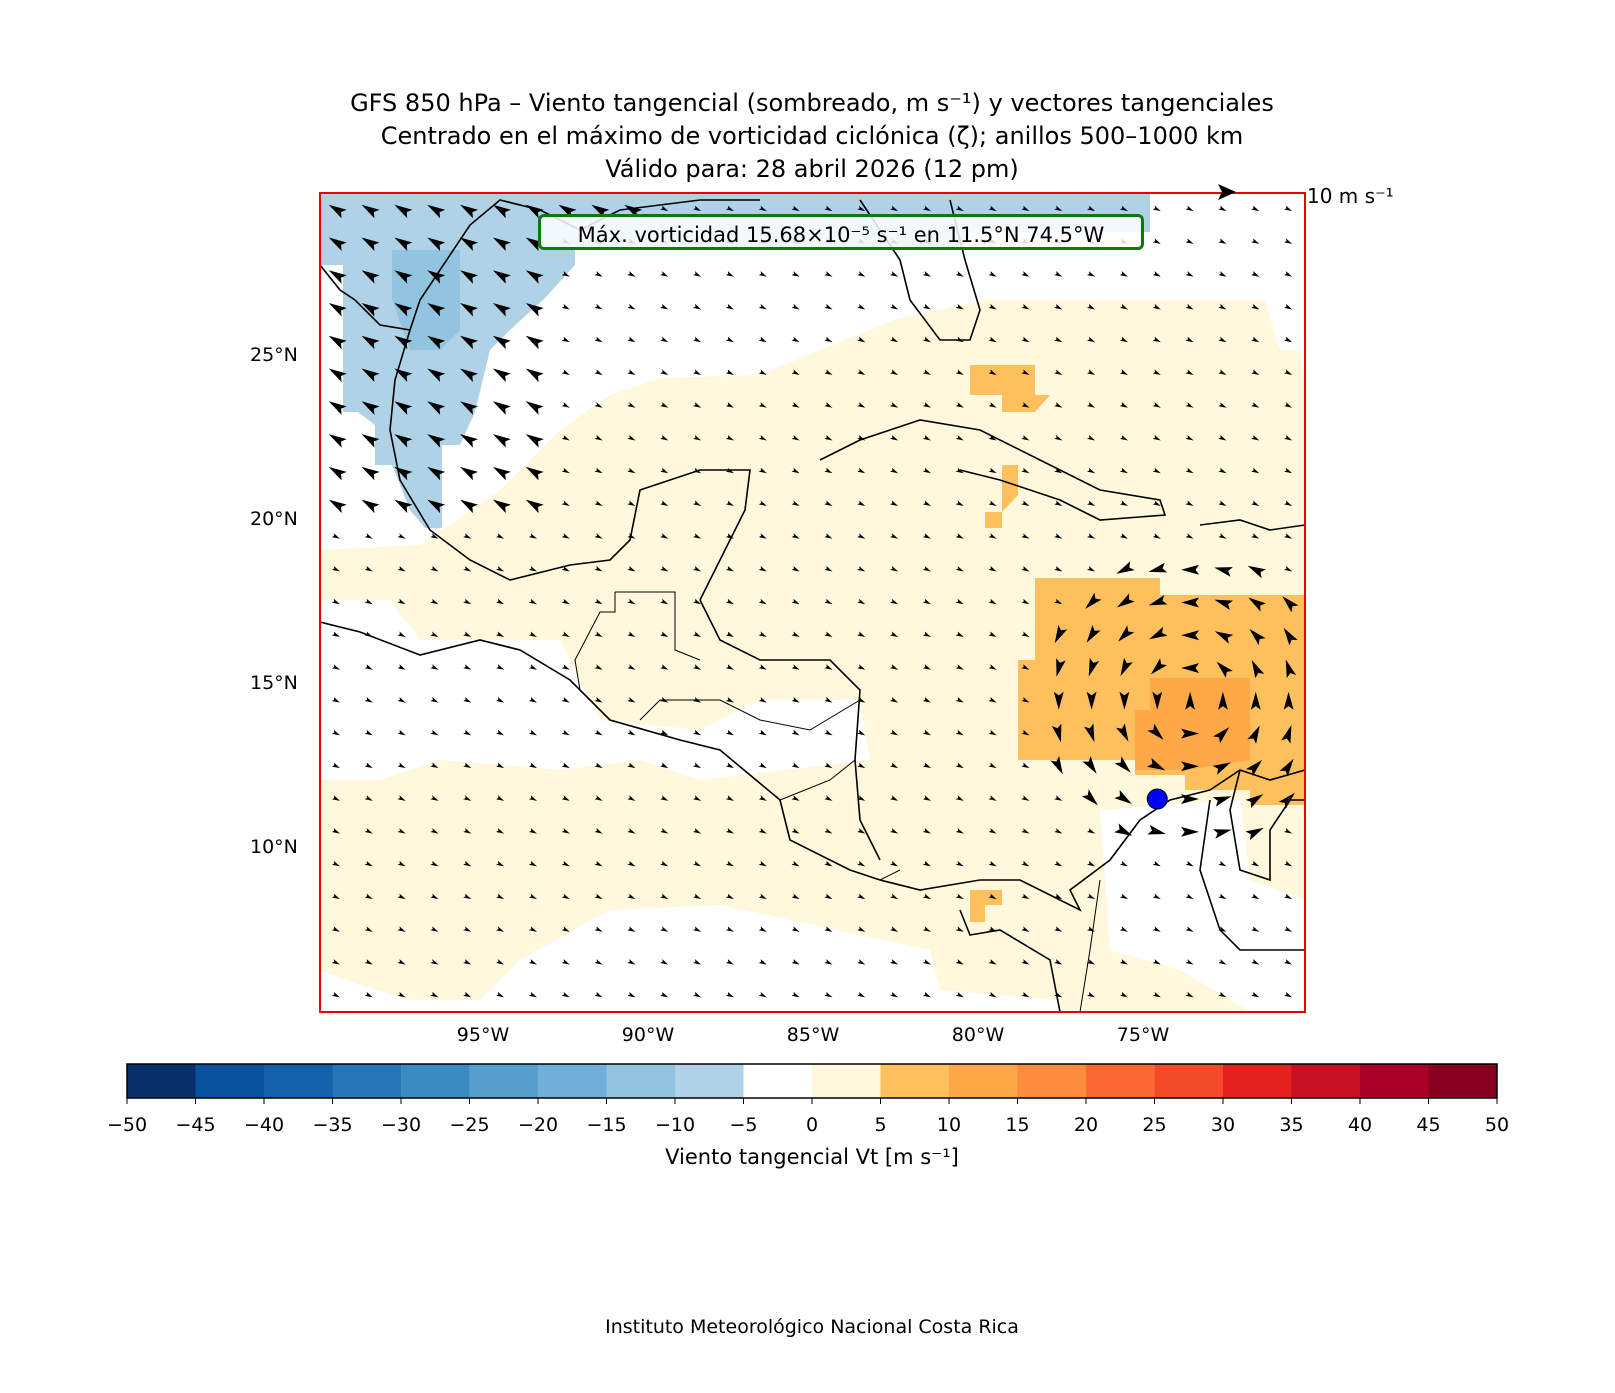 The width and height of the screenshot is (1615, 1393). Describe the element at coordinates (1497, 1125) in the screenshot. I see `colorbar-tick-label: 50` at that location.